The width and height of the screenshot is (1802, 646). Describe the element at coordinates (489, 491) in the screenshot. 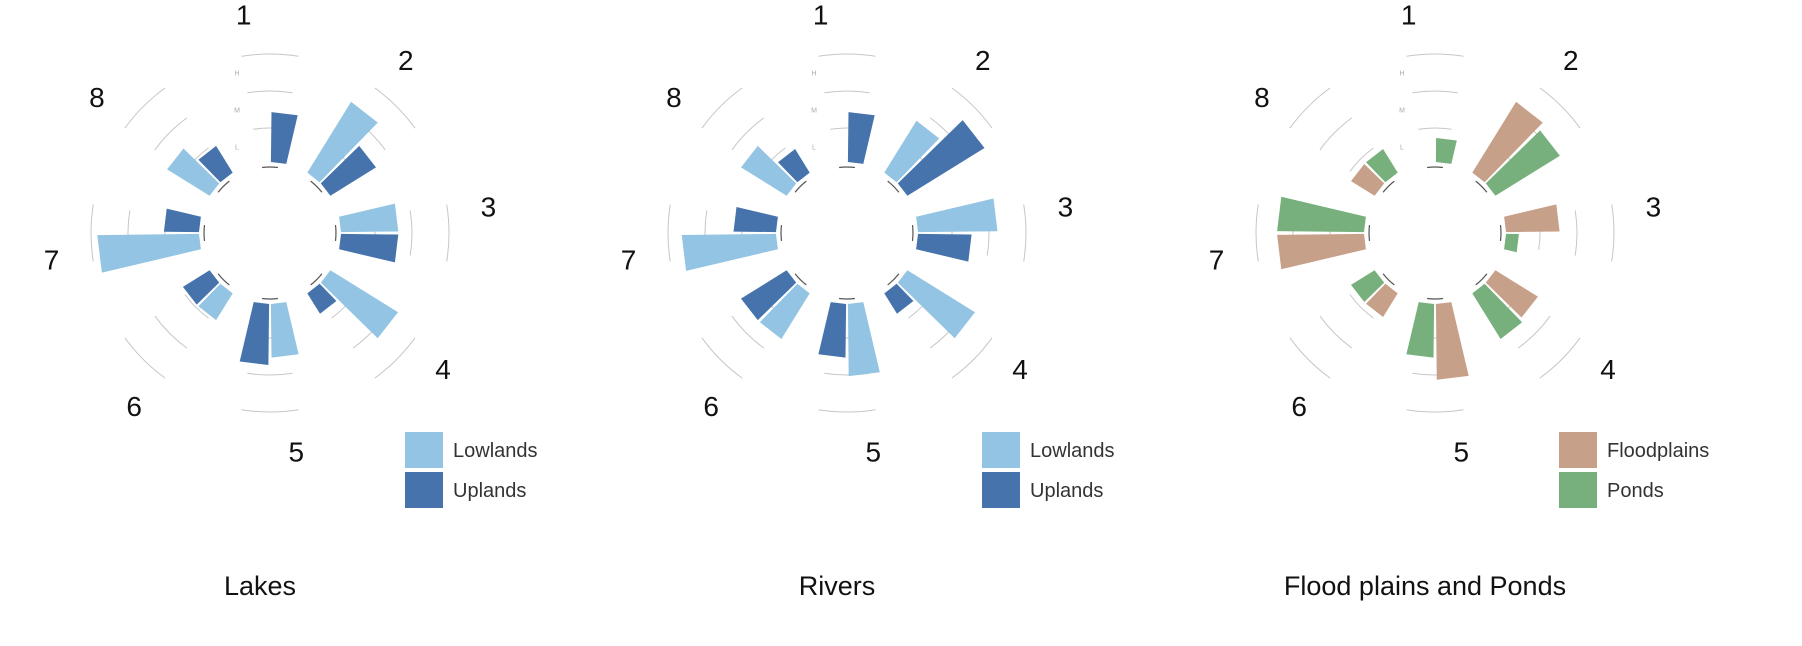

I see `legend-label-uplands: Uplands` at that location.